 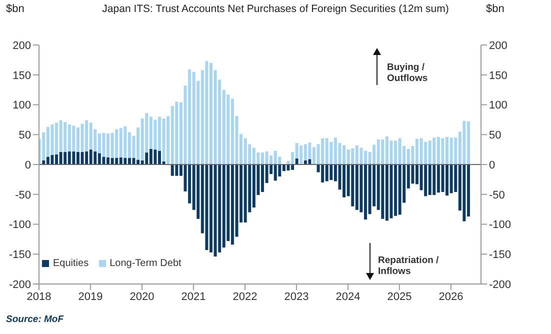 What do you see at coordinates (24, 136) in the screenshot?
I see `y-tick-label: 50` at bounding box center [24, 136].